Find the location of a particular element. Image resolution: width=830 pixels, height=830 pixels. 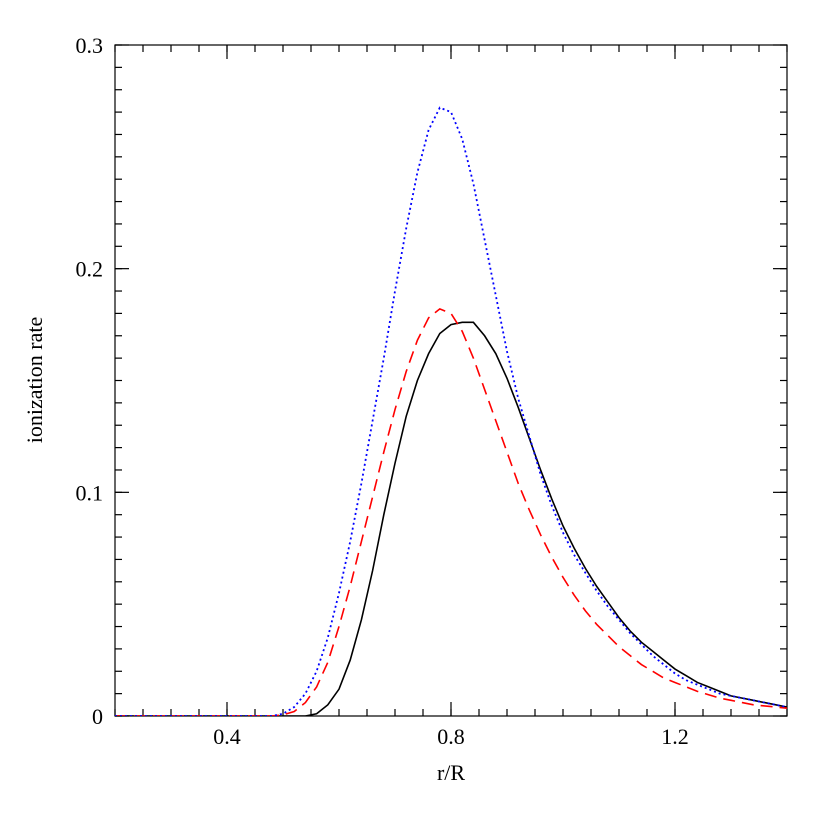

y-tick-label: 0.2 is located at coordinates (90, 269).